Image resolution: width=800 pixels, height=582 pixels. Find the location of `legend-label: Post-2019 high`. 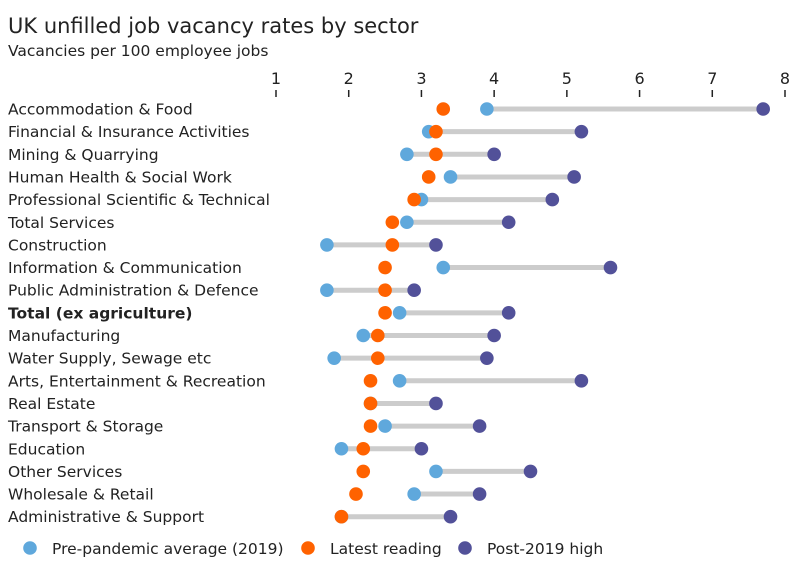

legend-label: Post-2019 high is located at coordinates (545, 549).